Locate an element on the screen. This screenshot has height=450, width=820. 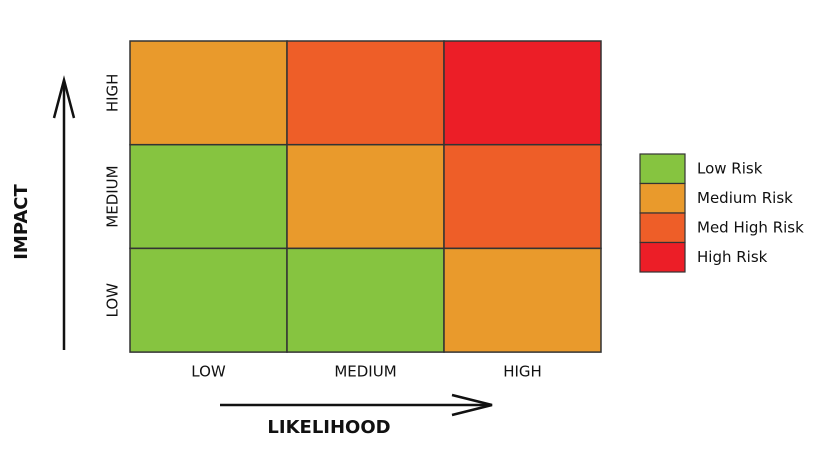
legend-label: High Risk is located at coordinates (732, 257).